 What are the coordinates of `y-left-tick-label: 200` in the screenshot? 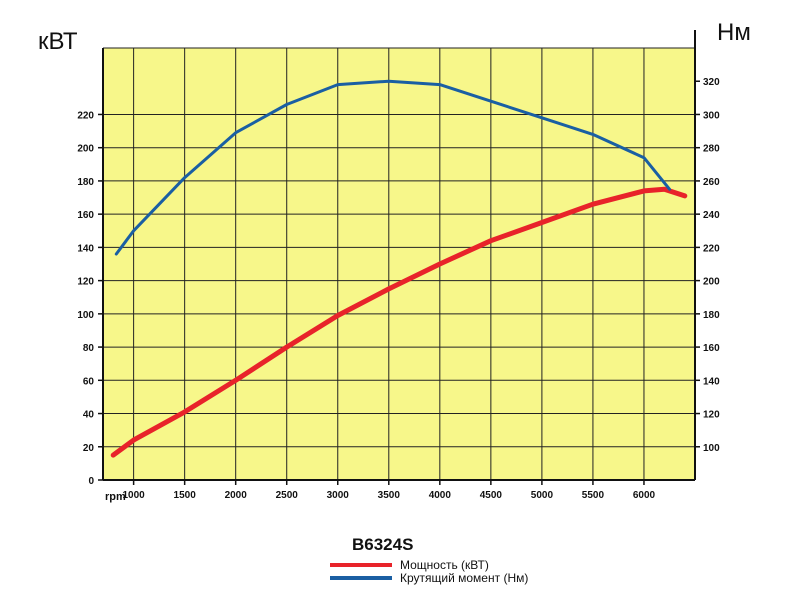 It's located at (85, 149).